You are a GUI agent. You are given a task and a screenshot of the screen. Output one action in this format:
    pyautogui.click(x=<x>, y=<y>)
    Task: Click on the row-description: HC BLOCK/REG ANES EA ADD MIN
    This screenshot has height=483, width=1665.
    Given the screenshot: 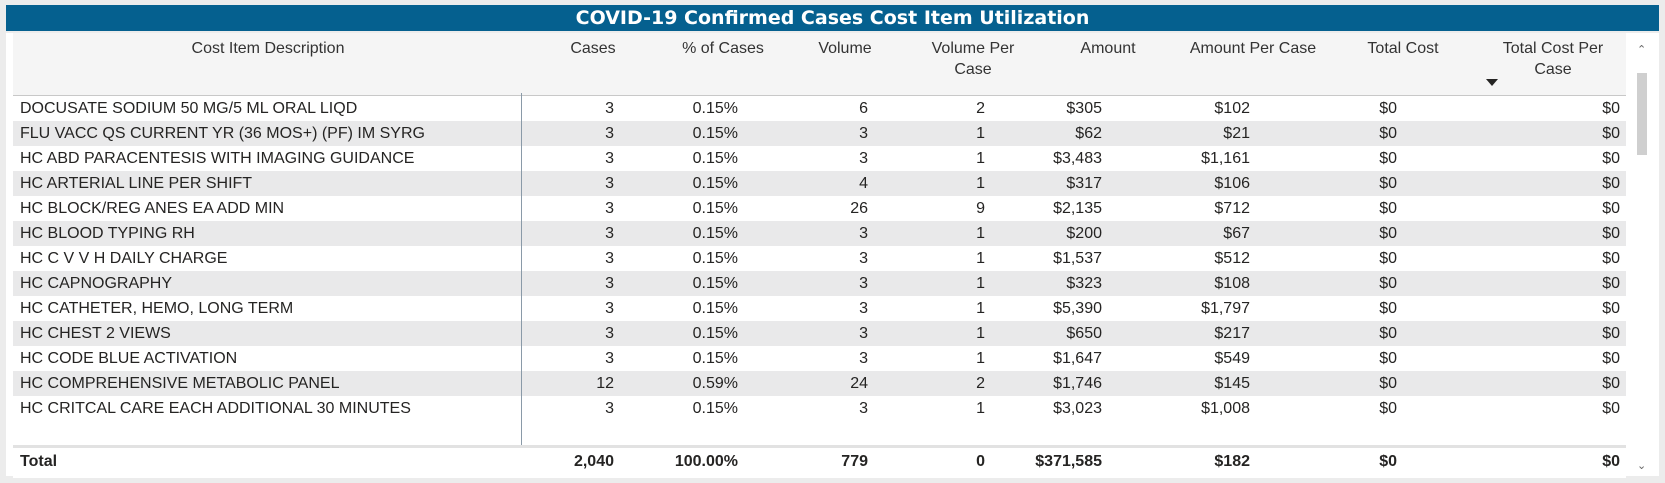 What is the action you would take?
    pyautogui.click(x=152, y=208)
    